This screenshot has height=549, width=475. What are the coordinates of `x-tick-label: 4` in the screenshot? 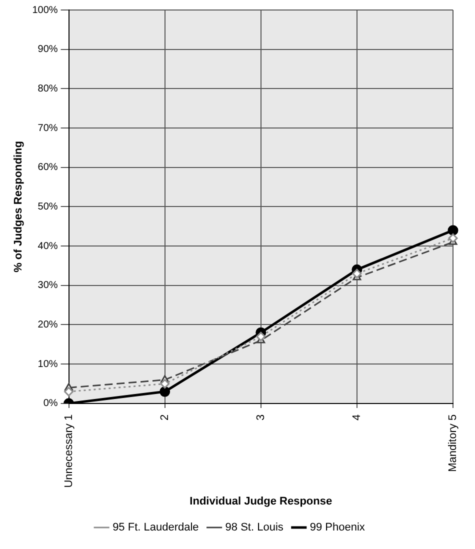 It's located at (356, 417).